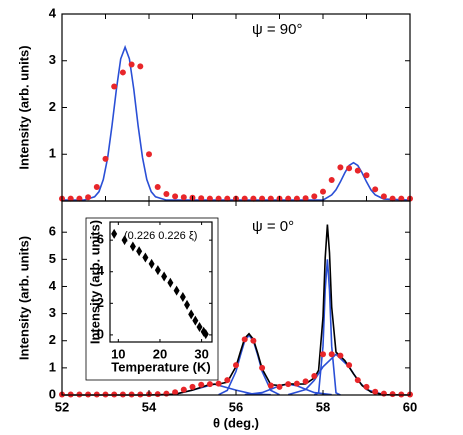  What do you see at coordinates (201, 353) in the screenshot?
I see `x-tick-label: 30` at bounding box center [201, 353].